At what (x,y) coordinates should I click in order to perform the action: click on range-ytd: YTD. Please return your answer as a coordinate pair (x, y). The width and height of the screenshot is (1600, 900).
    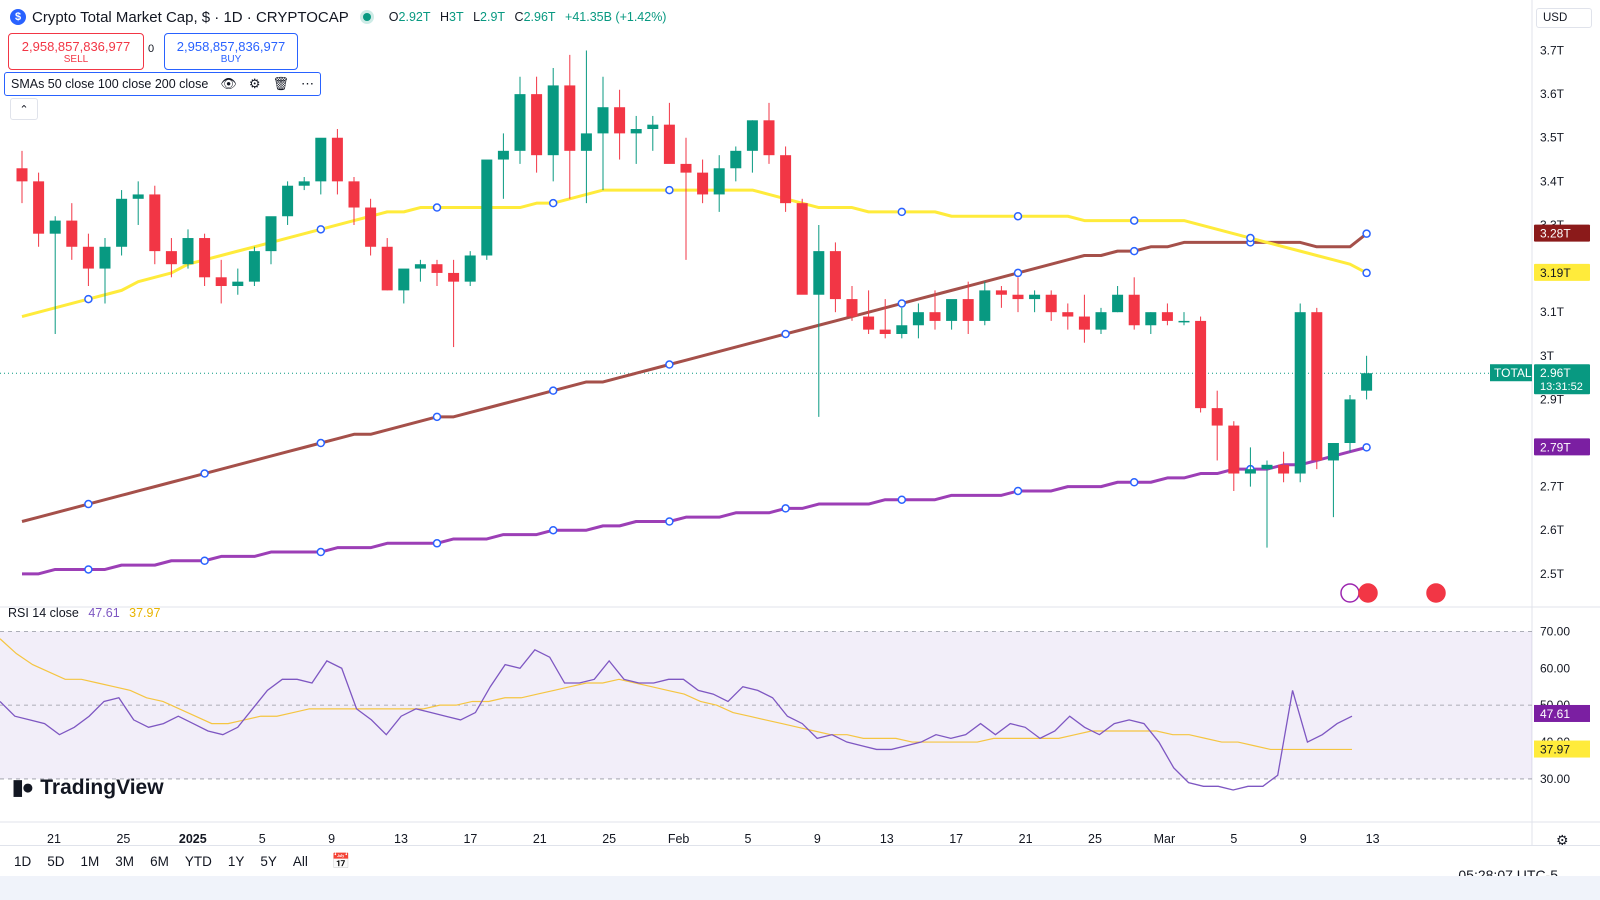
    Looking at the image, I should click on (198, 861).